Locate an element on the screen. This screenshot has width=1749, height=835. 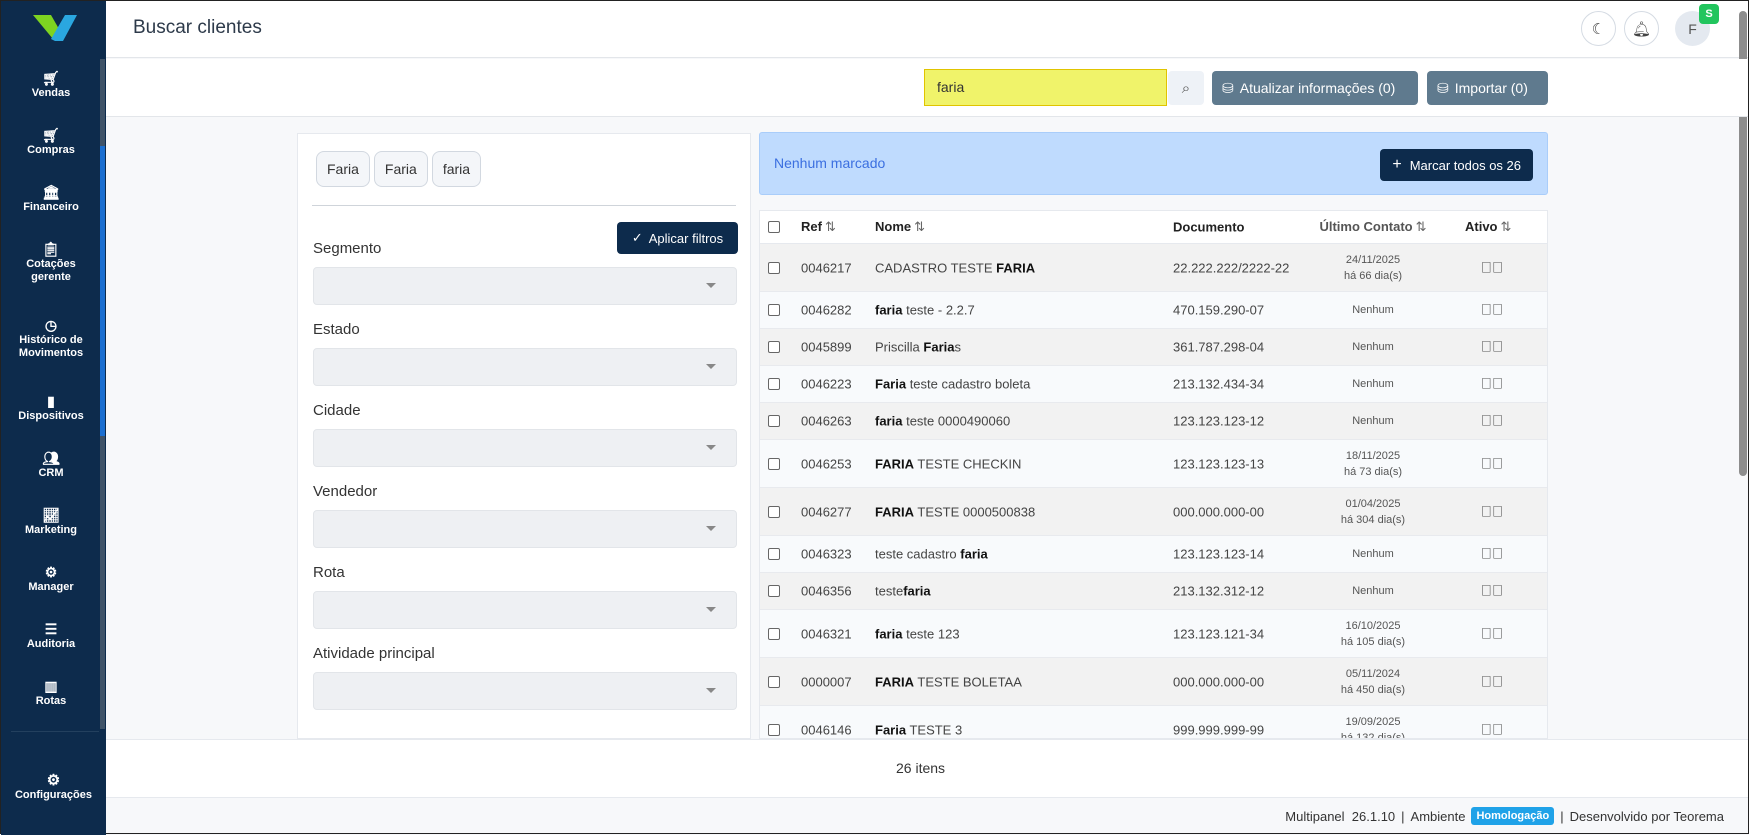
mark-all-button: + Marcar todos os 26 is located at coordinates (1456, 165).